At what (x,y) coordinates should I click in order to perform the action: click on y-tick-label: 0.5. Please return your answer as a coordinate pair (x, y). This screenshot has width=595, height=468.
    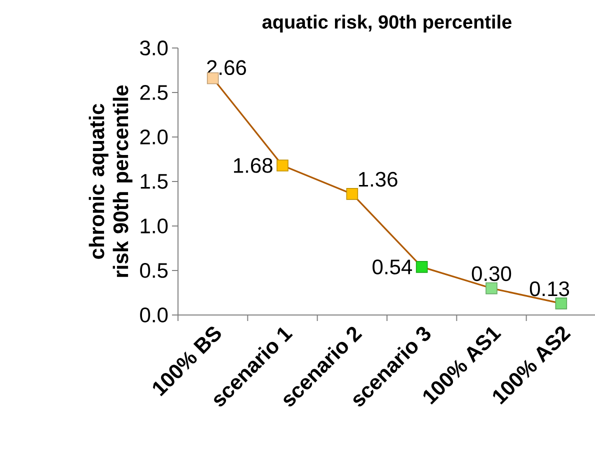
    Looking at the image, I should click on (154, 270).